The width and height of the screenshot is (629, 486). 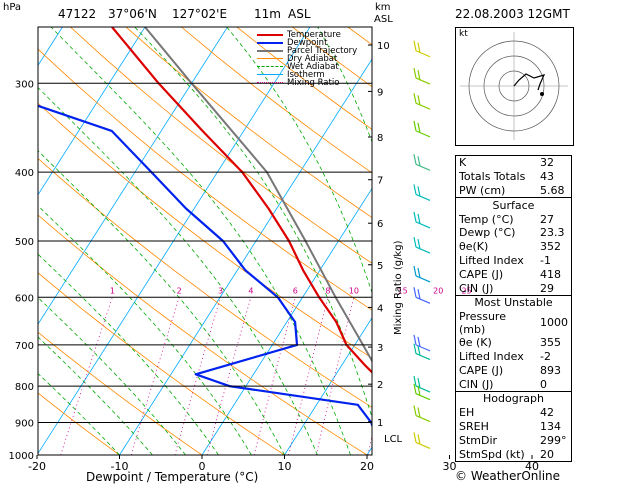 I want to click on legend-item-dewpoint: Dewpoint, so click(x=307, y=43).